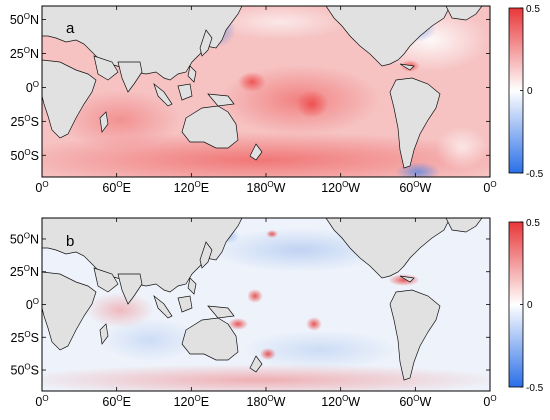 The width and height of the screenshot is (550, 420). I want to click on panel-a-land-north-america, so click(388, 36).